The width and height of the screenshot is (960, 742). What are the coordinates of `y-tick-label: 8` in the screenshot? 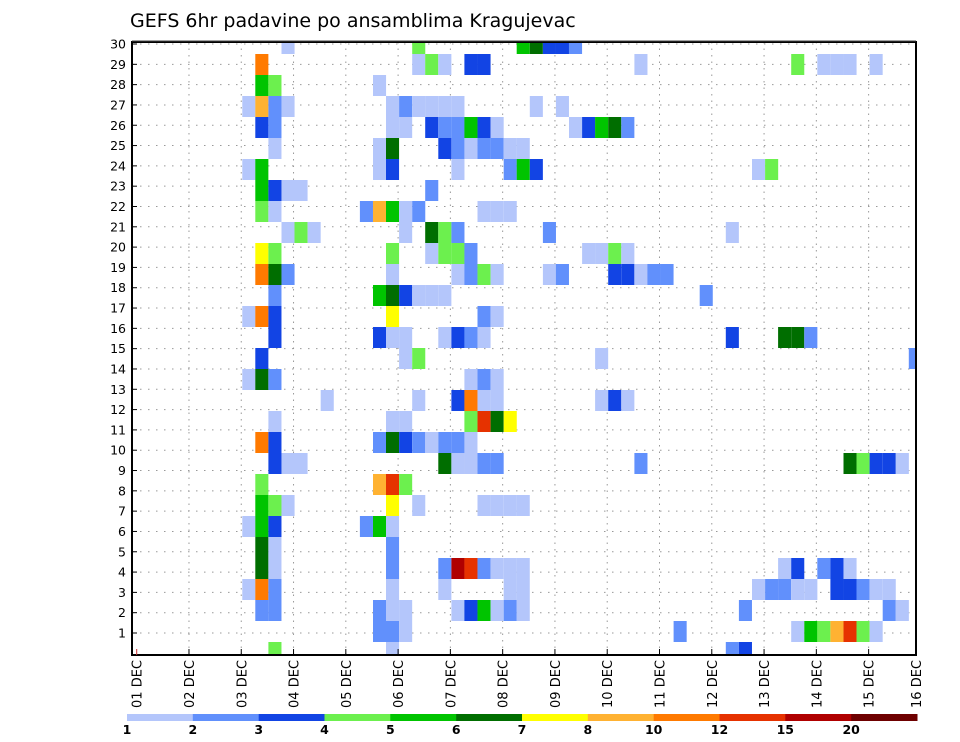 It's located at (122, 490).